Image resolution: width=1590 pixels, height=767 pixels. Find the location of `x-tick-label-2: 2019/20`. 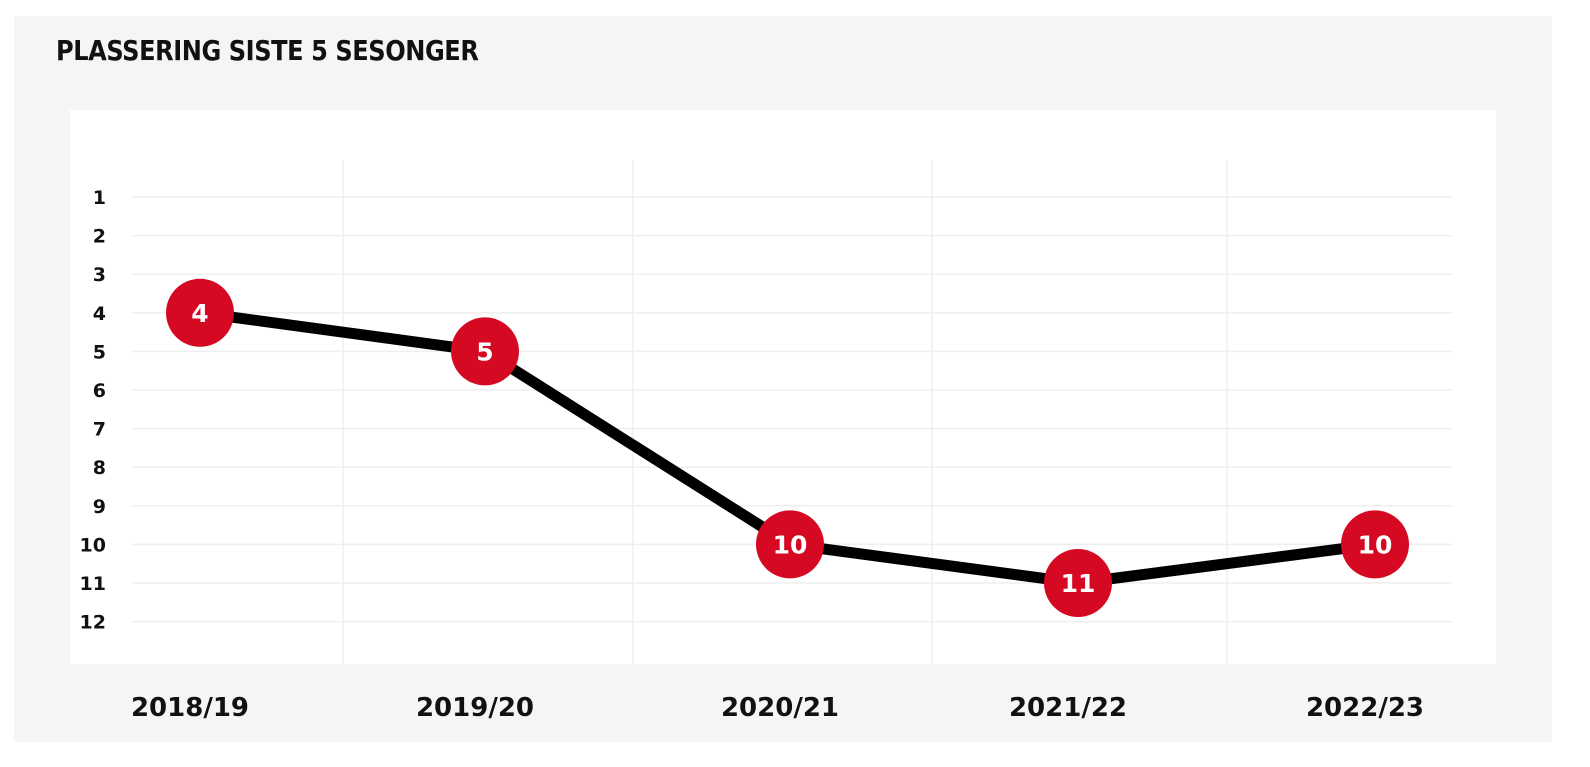

x-tick-label-2: 2019/20 is located at coordinates (475, 708).